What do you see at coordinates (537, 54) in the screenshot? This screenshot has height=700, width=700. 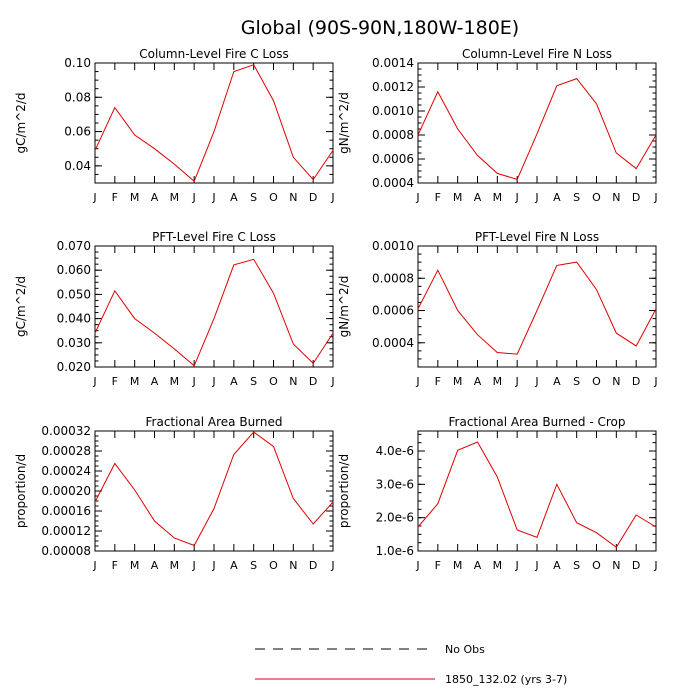 I see `panel-title: Column-Level Fire N Loss` at bounding box center [537, 54].